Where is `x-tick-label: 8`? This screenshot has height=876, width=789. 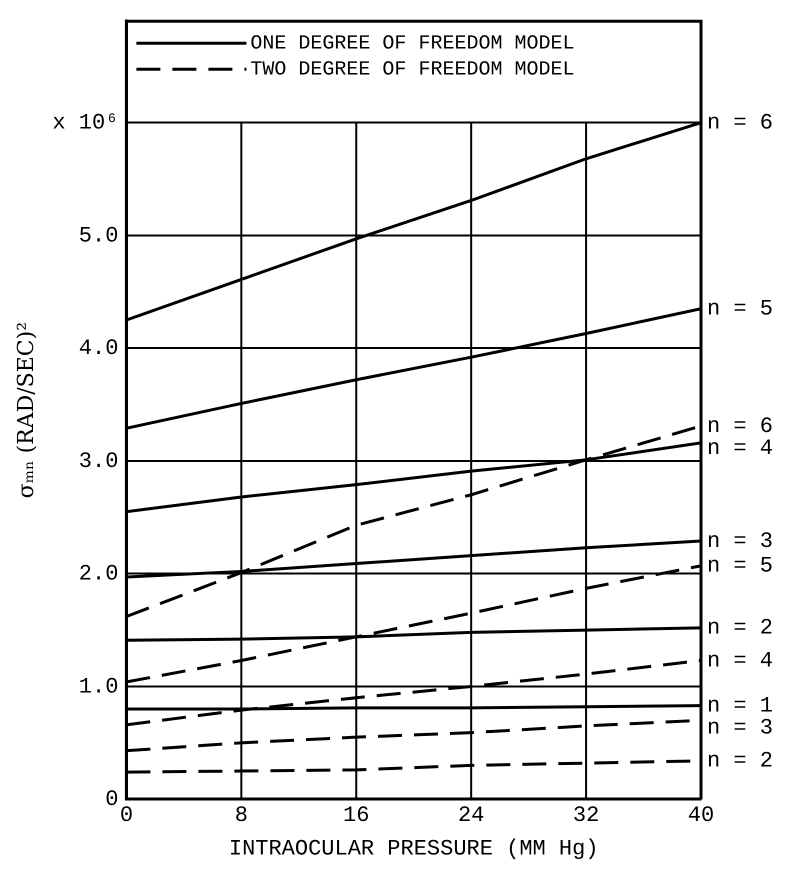 x-tick-label: 8 is located at coordinates (241, 815).